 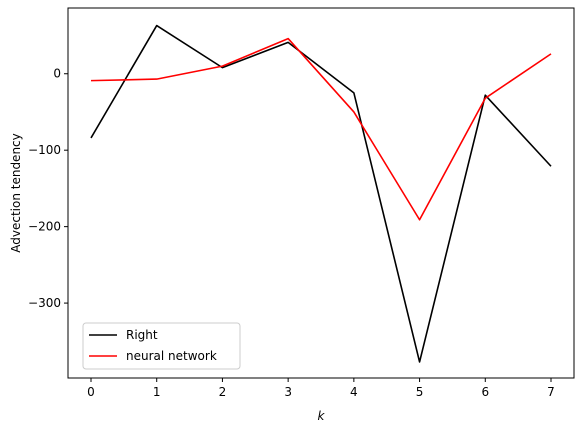 I want to click on x-tick-label: 2, so click(x=223, y=392).